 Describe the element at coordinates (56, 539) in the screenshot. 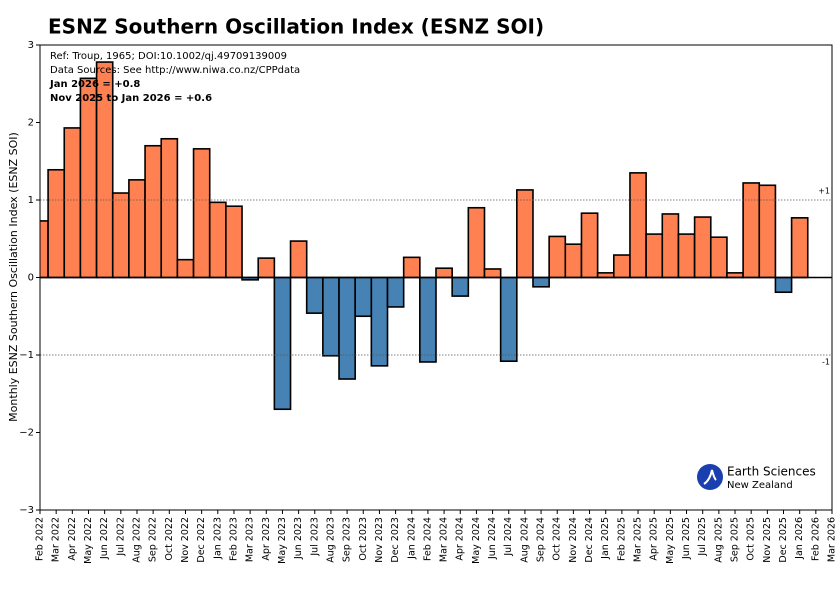

I see `x-tick-label: Mar 2022` at that location.